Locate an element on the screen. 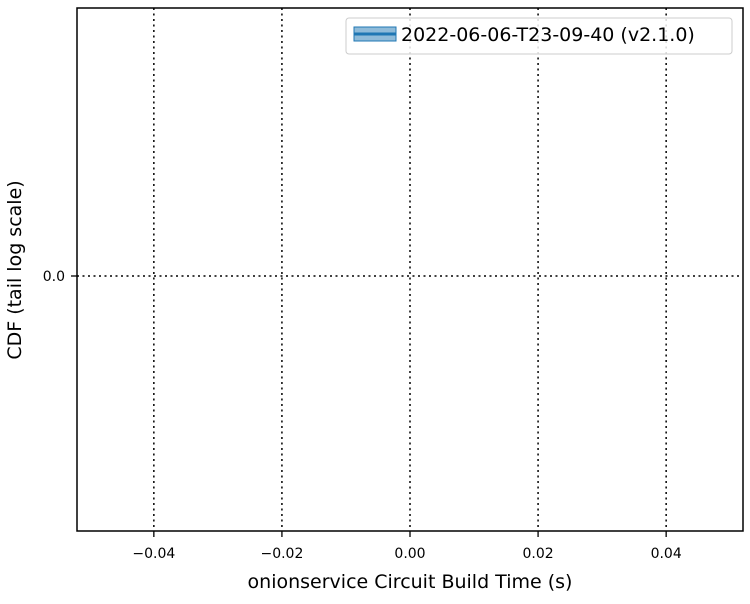  legend-frame is located at coordinates (539, 36).